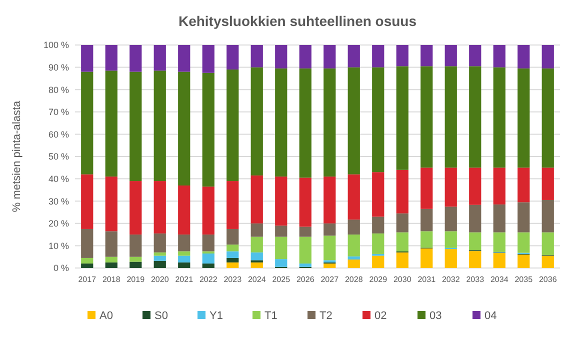  I want to click on y-tick-label: 40 %, so click(58, 179).